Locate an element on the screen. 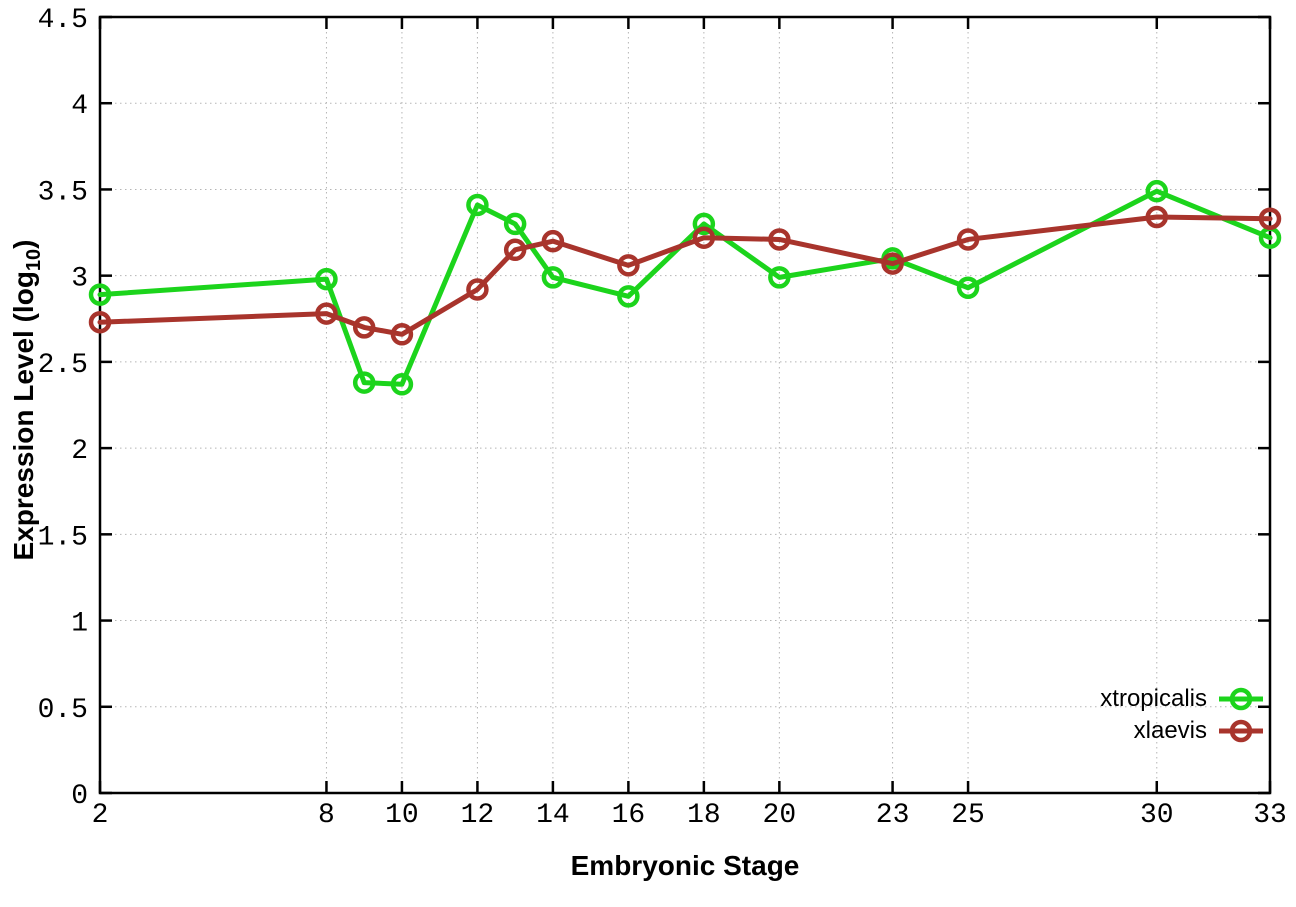  y-tick-label: 4.5 is located at coordinates (63, 20).